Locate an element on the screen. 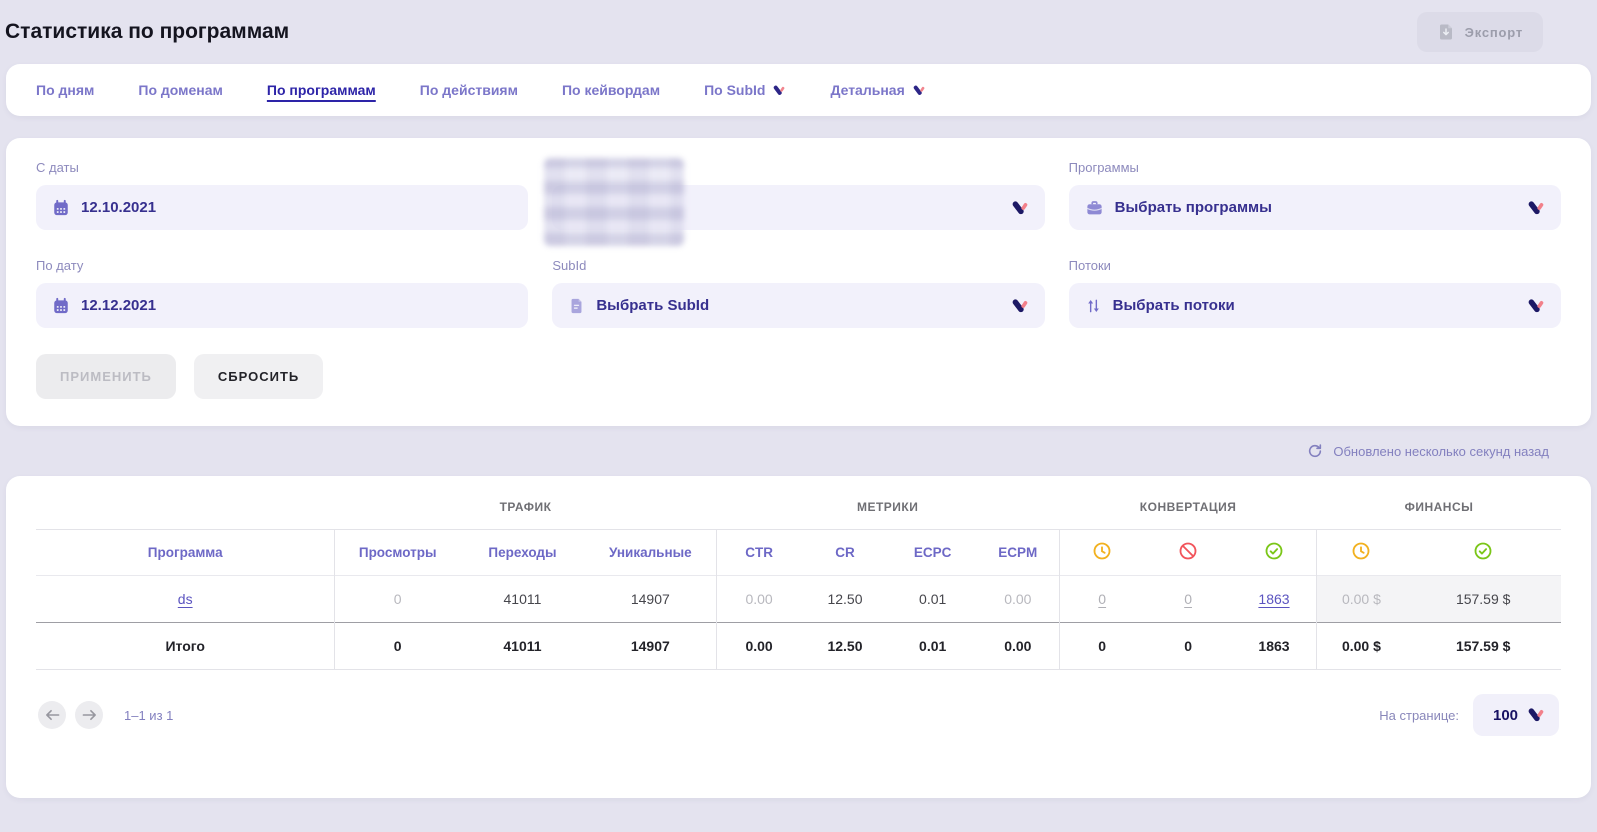 This screenshot has height=832, width=1597. tab-by-programs: По программам is located at coordinates (321, 90).